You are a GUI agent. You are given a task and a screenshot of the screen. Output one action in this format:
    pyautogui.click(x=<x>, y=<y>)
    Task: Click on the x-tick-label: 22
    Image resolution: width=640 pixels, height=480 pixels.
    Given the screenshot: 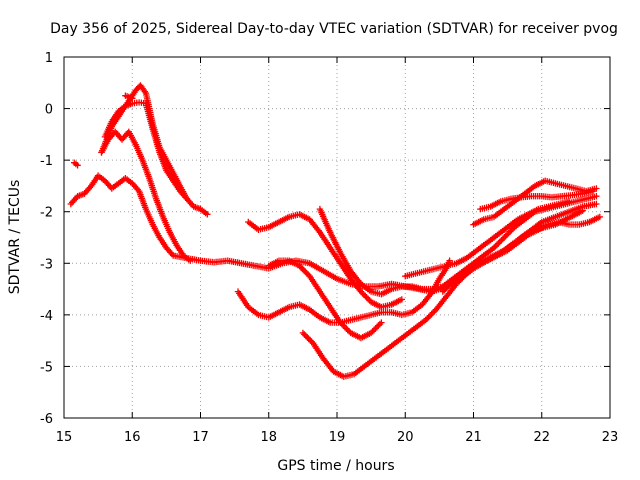 What is the action you would take?
    pyautogui.click(x=541, y=437)
    